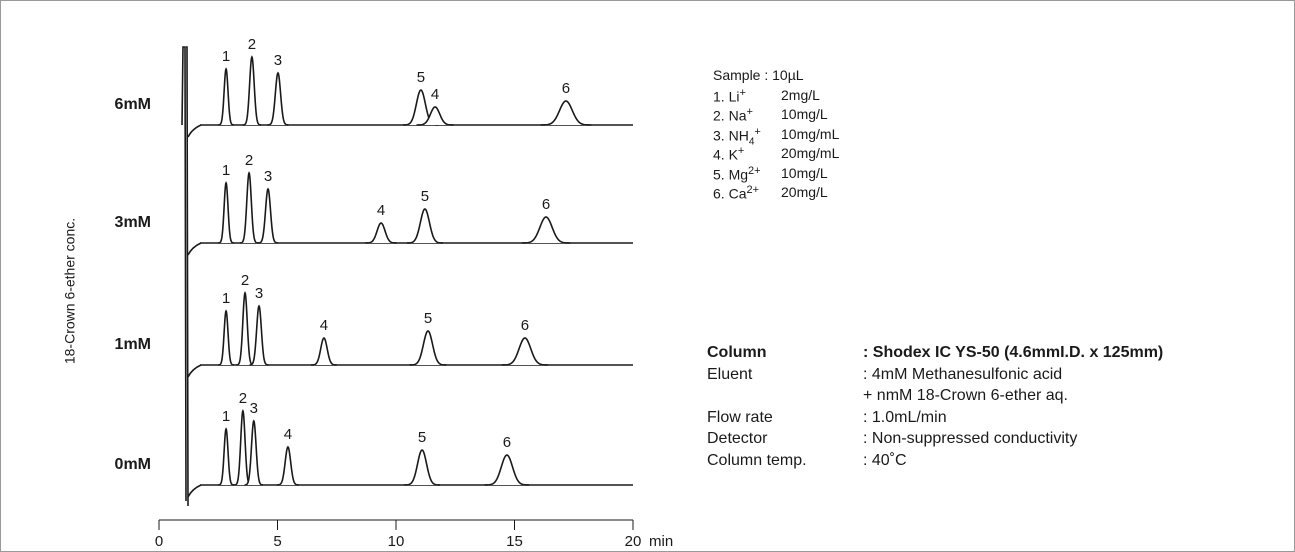 The image size is (1295, 552). I want to click on x-tick-label: 0, so click(159, 541).